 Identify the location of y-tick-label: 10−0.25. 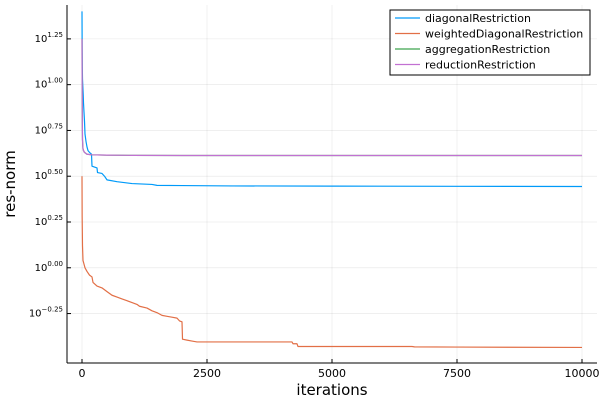
(46, 313).